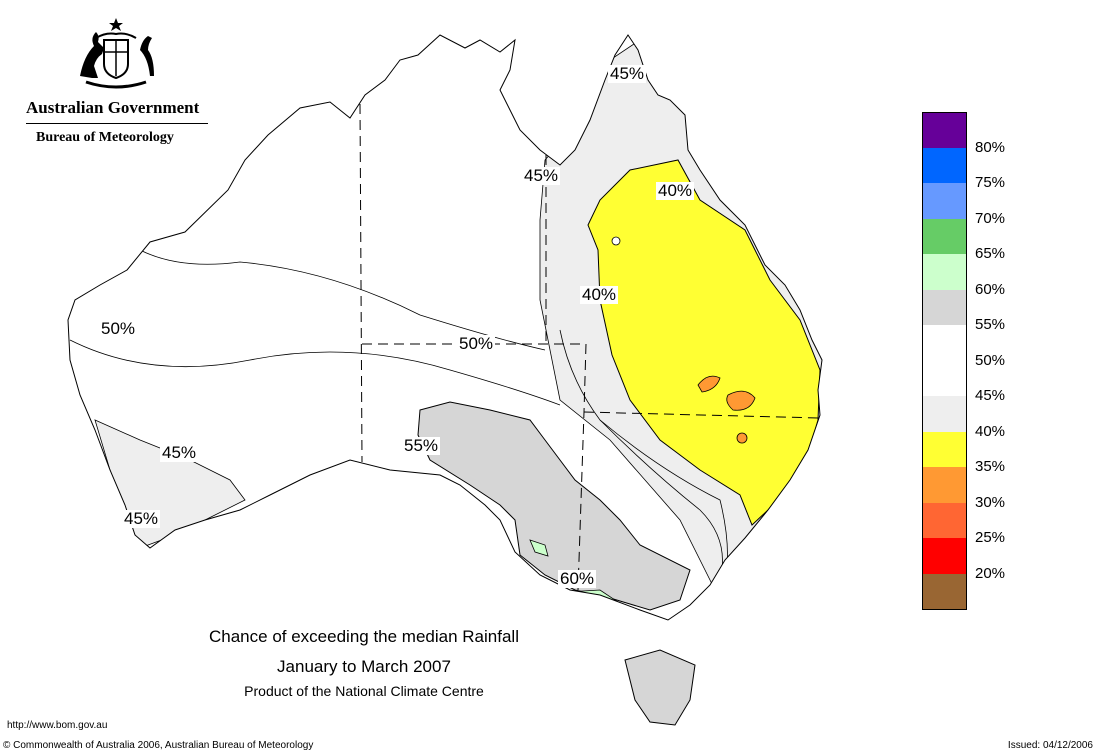 The image size is (1099, 755). I want to click on legend-label: 55%, so click(990, 324).